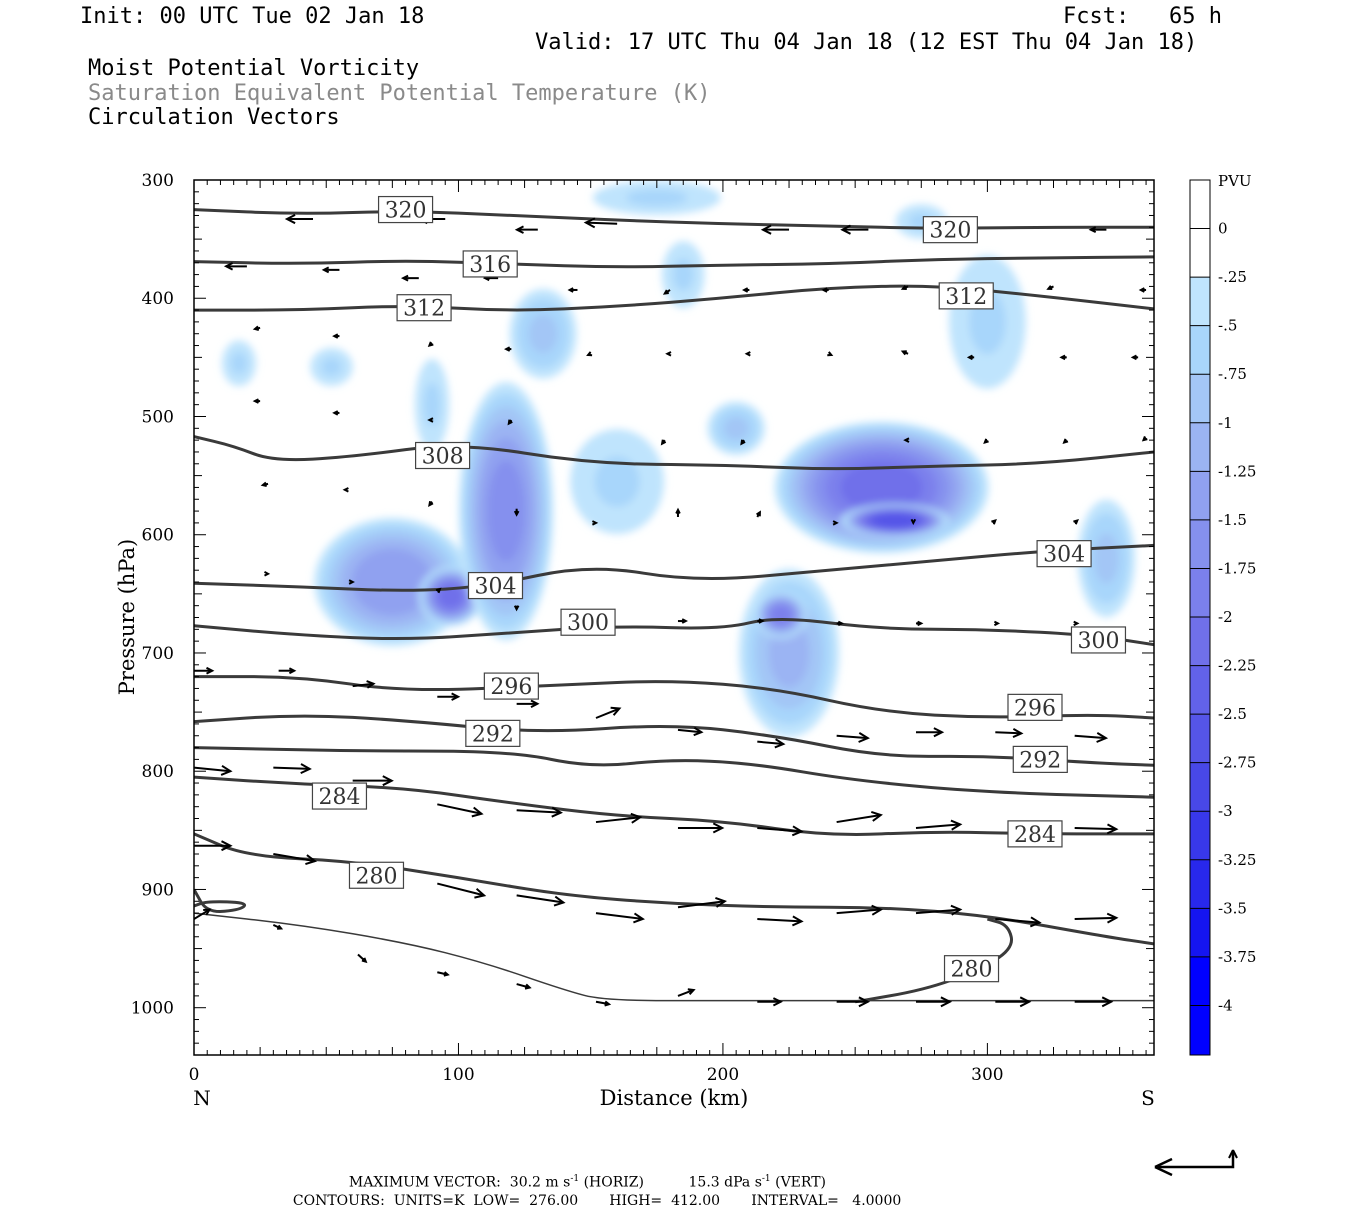 The height and width of the screenshot is (1209, 1350). What do you see at coordinates (1225, 1005) in the screenshot?
I see `colorbar-label: -4` at bounding box center [1225, 1005].